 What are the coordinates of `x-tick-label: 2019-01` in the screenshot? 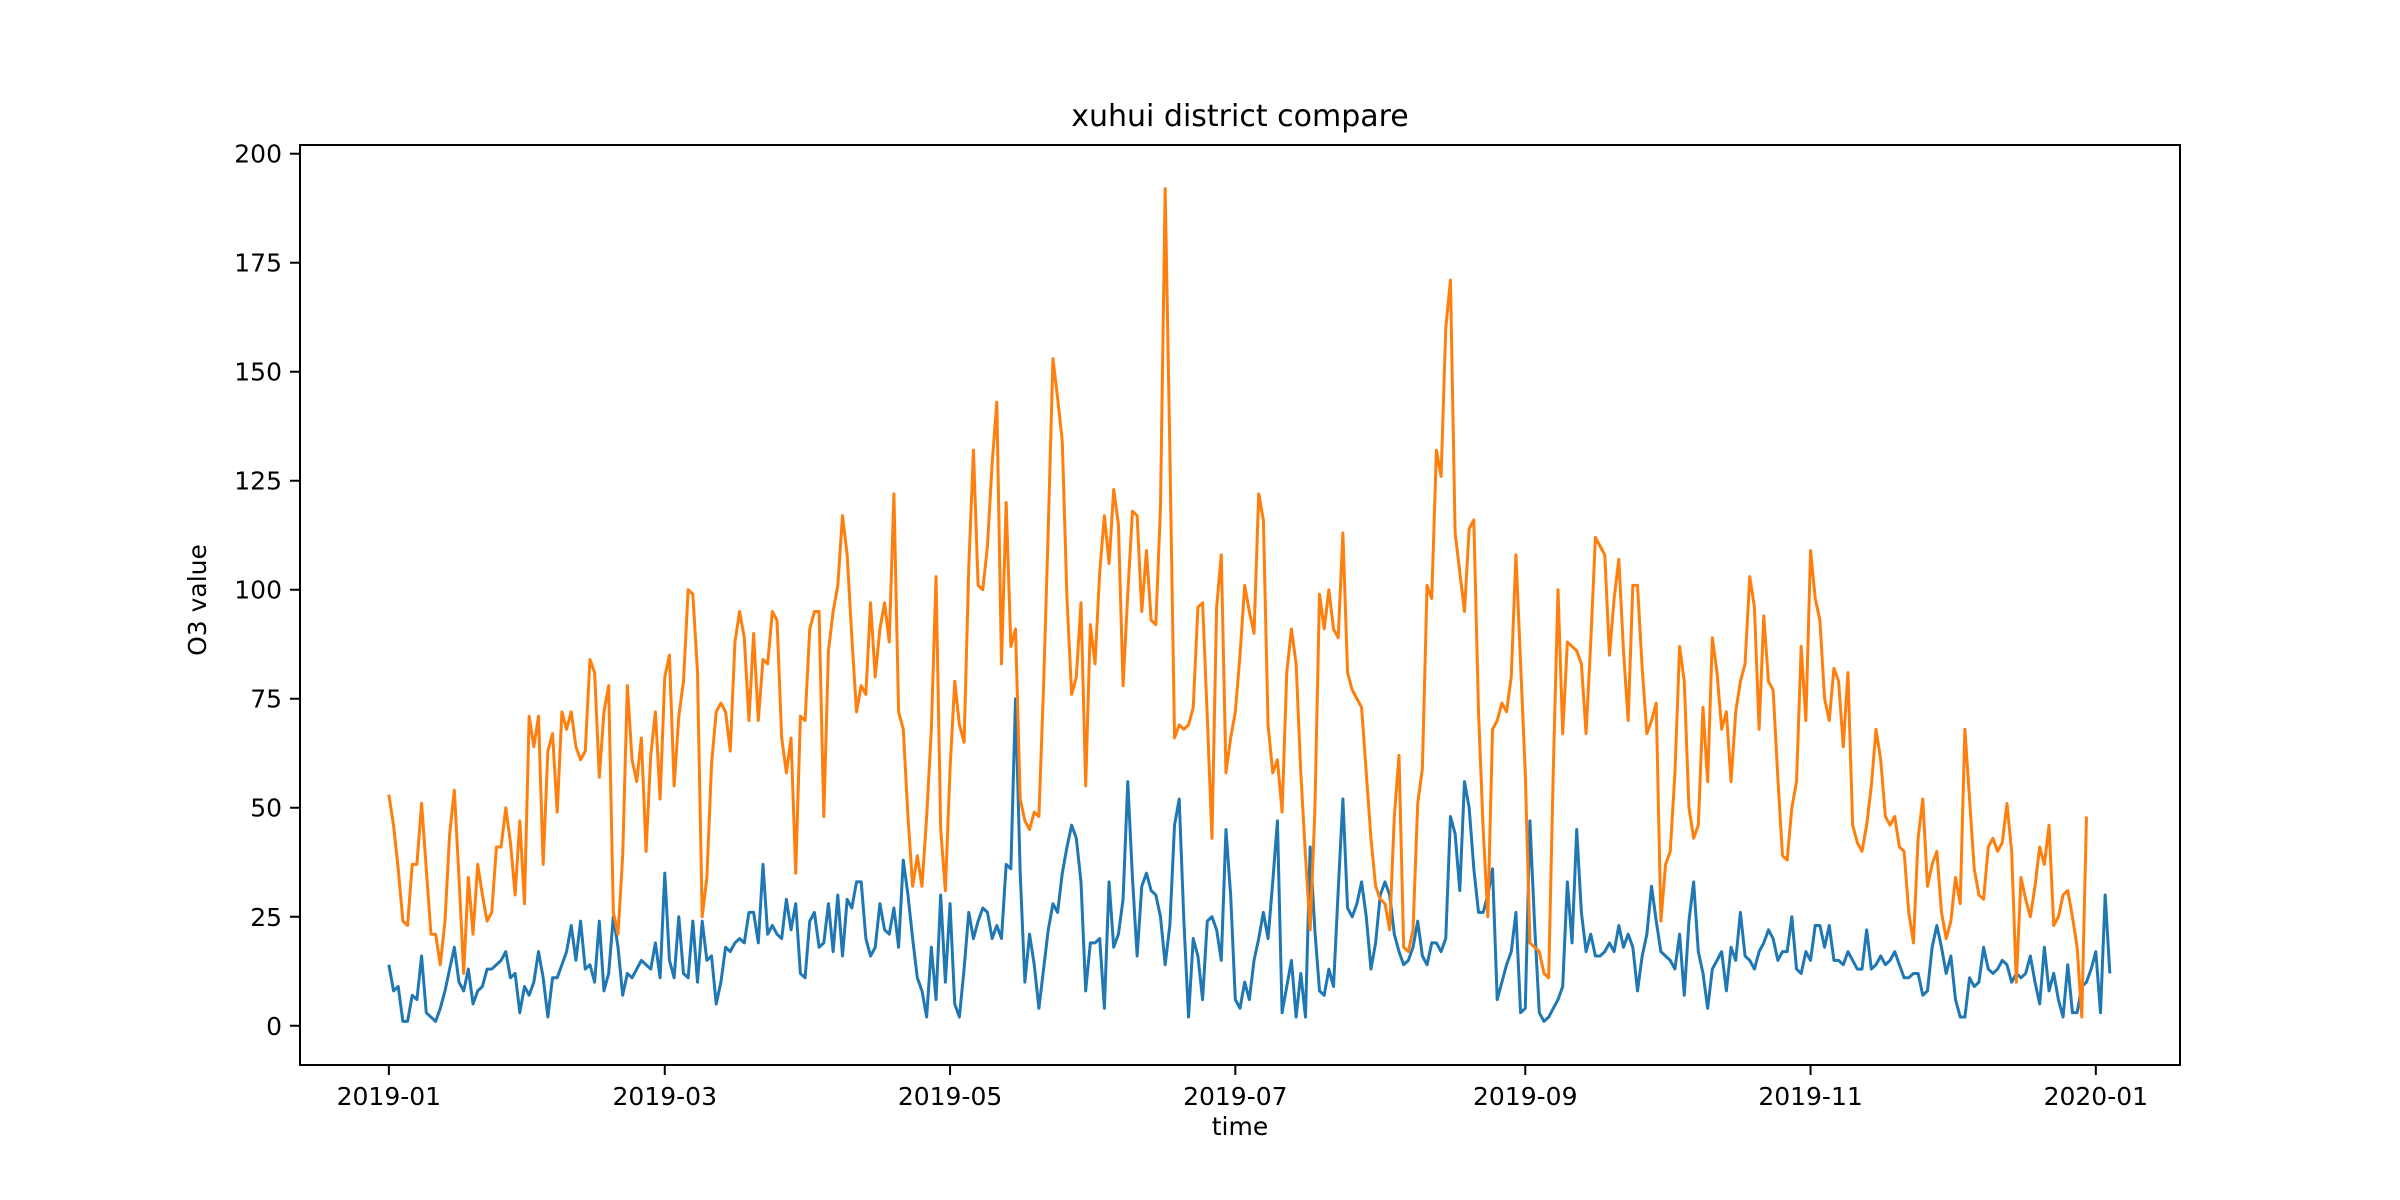 It's located at (389, 1096).